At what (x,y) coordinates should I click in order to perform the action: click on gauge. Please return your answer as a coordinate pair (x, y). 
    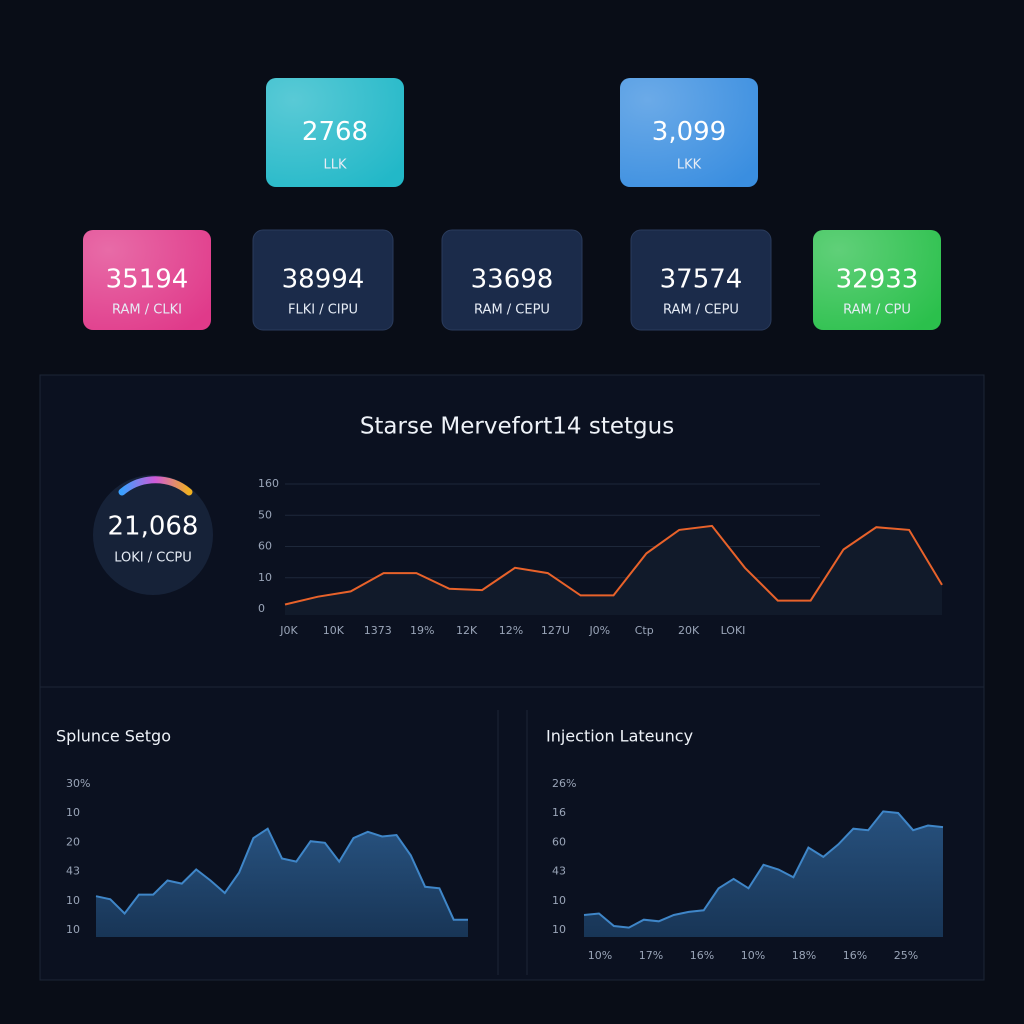
    Looking at the image, I should click on (153, 535).